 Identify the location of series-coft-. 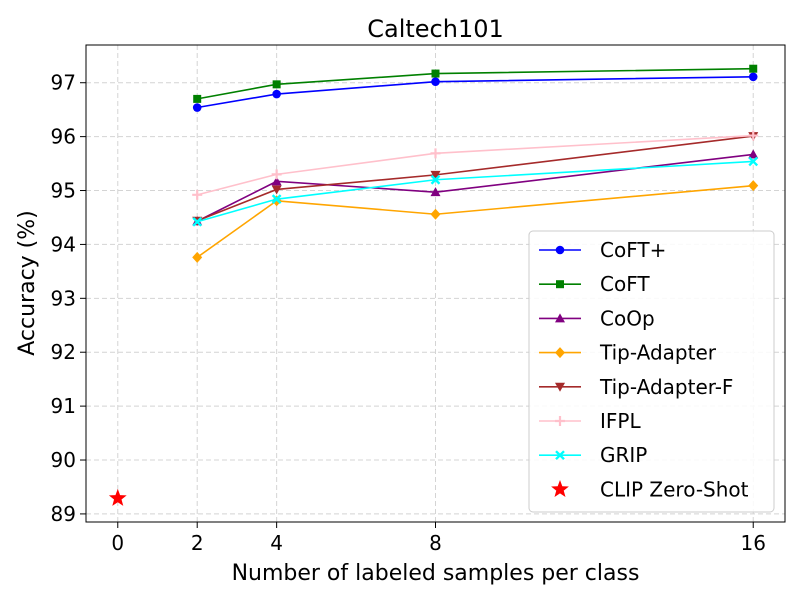
(475, 92).